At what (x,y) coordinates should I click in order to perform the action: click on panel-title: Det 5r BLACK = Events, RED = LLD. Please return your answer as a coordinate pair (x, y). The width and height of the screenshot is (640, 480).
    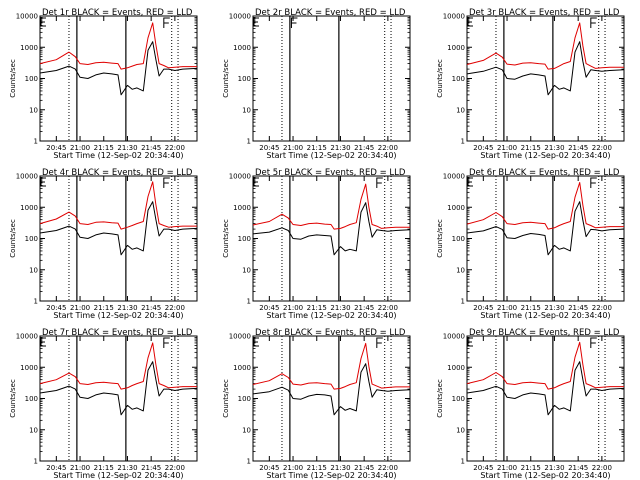
    Looking at the image, I should click on (330, 173).